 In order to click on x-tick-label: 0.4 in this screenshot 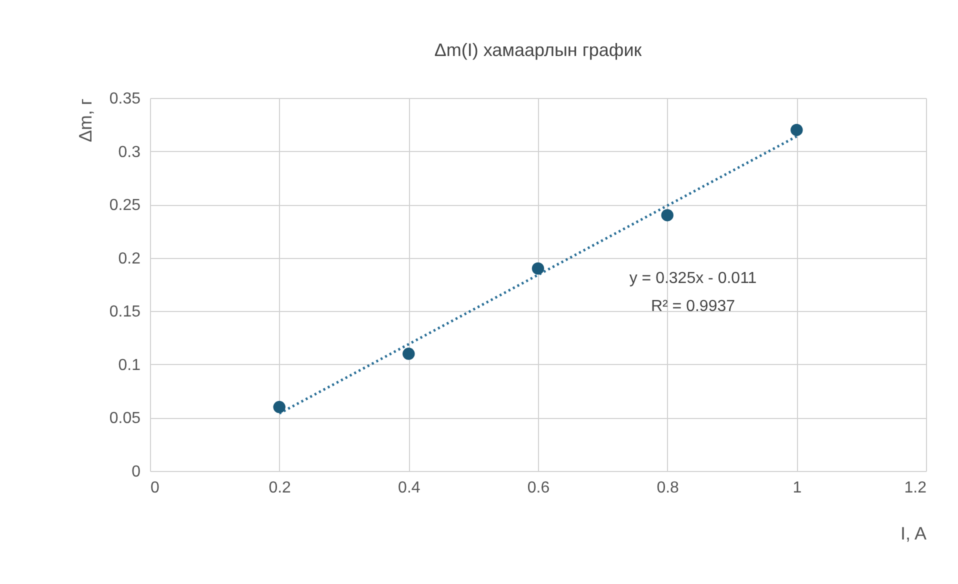, I will do `click(409, 488)`.